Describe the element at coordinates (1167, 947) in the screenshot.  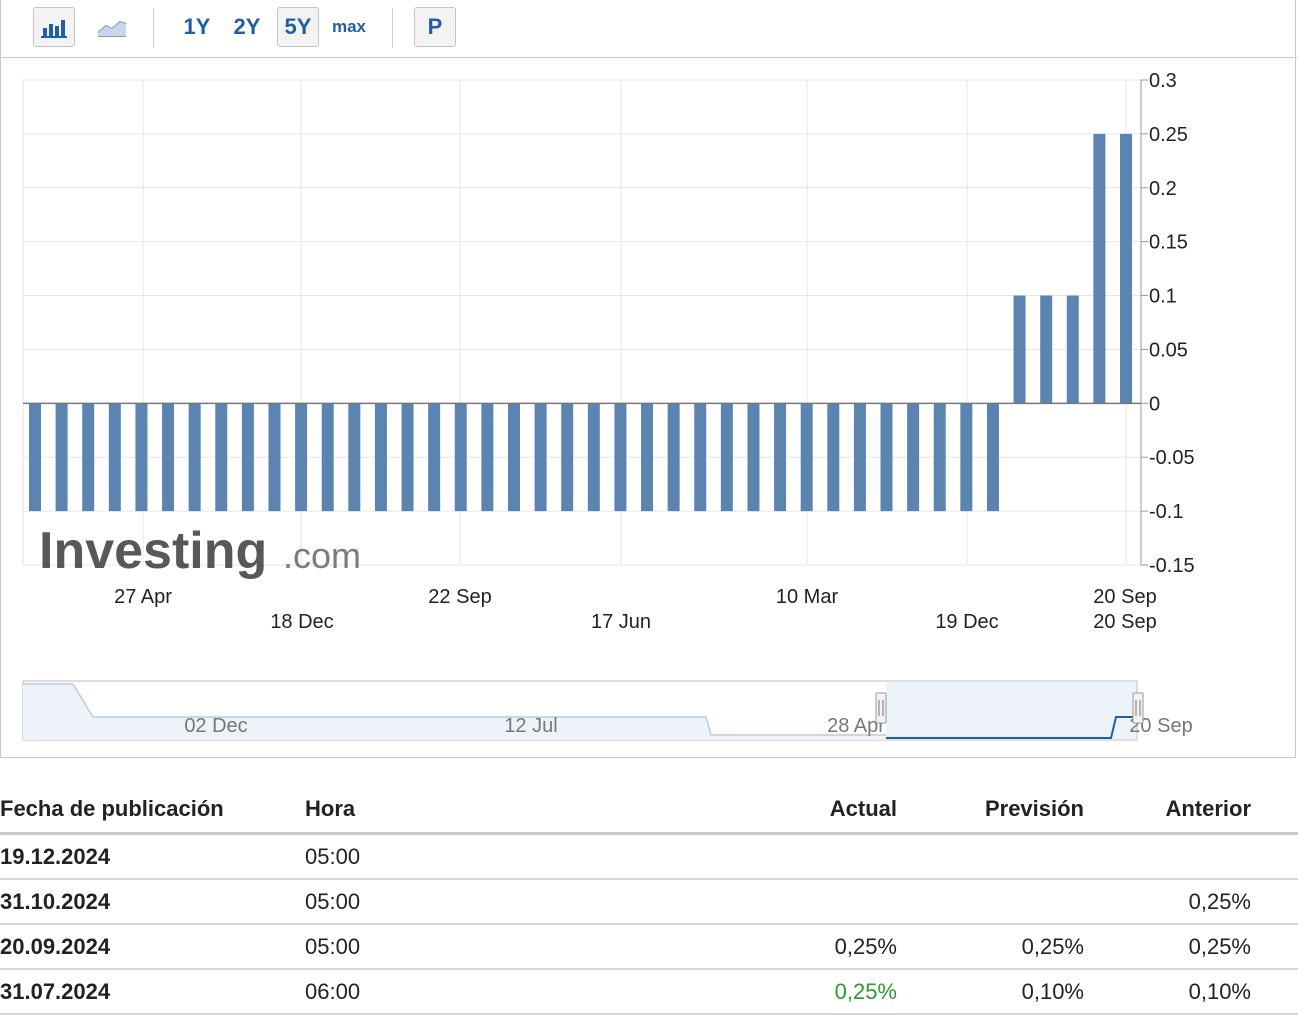
I see `row-previous: 0,25%` at that location.